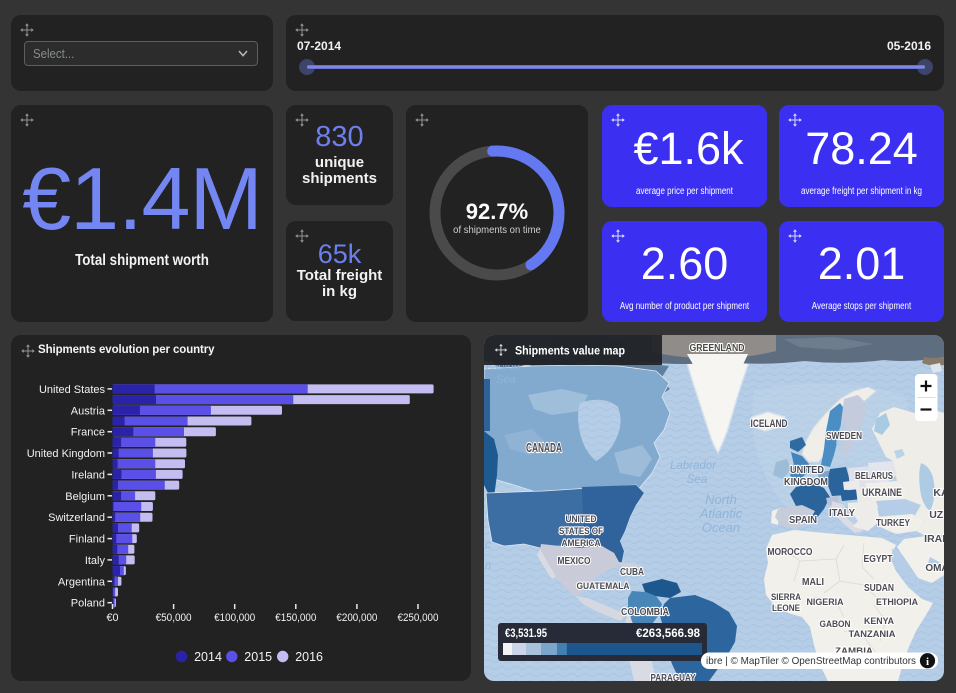 This screenshot has width=956, height=693. I want to click on svg-text: EGYPT, so click(878, 559).